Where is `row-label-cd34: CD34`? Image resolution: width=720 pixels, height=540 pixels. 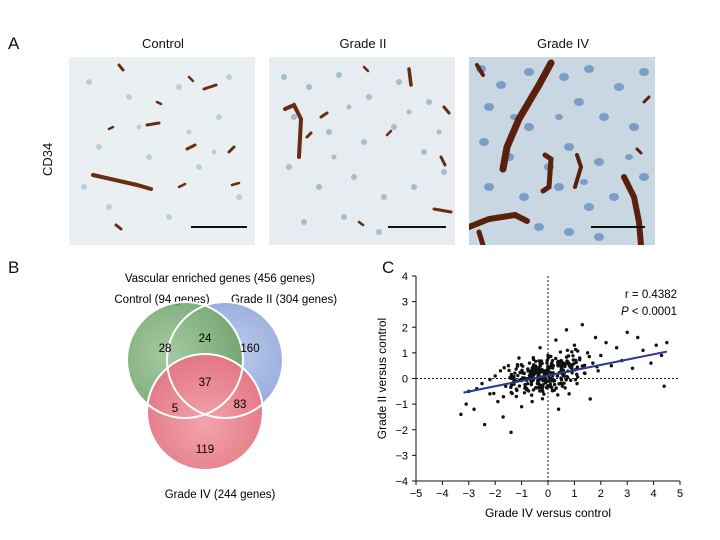 row-label-cd34: CD34 is located at coordinates (47, 159).